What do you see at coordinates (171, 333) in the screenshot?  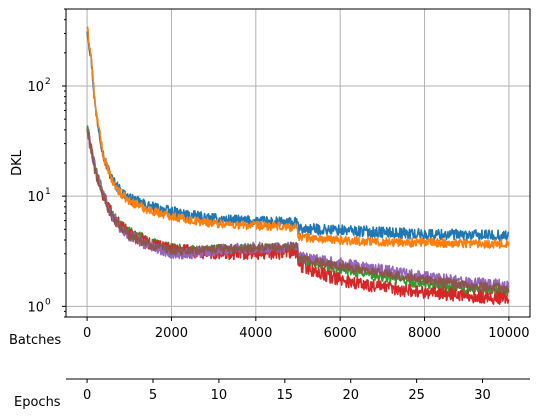 I see `x-tick-label: 2000` at bounding box center [171, 333].